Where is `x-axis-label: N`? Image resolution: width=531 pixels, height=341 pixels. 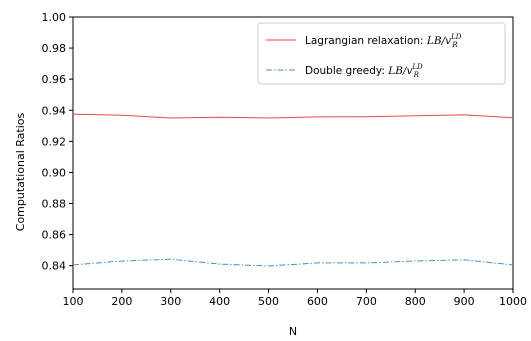 x-axis-label: N is located at coordinates (293, 331).